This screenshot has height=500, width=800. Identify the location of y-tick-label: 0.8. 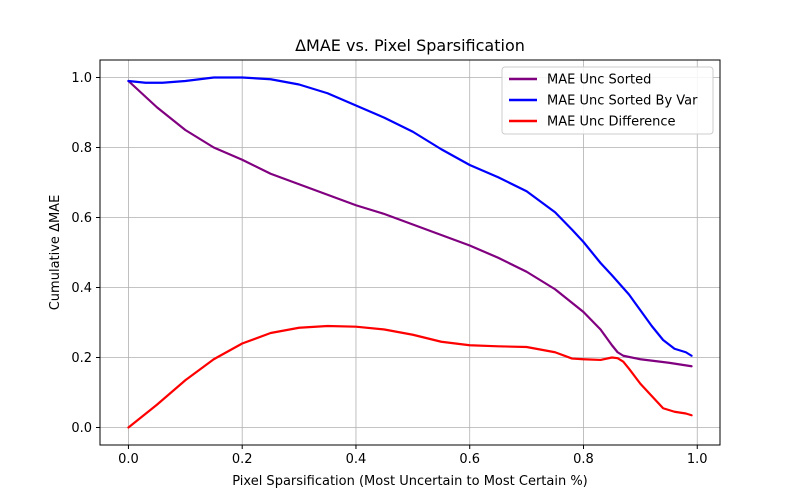
(81, 148).